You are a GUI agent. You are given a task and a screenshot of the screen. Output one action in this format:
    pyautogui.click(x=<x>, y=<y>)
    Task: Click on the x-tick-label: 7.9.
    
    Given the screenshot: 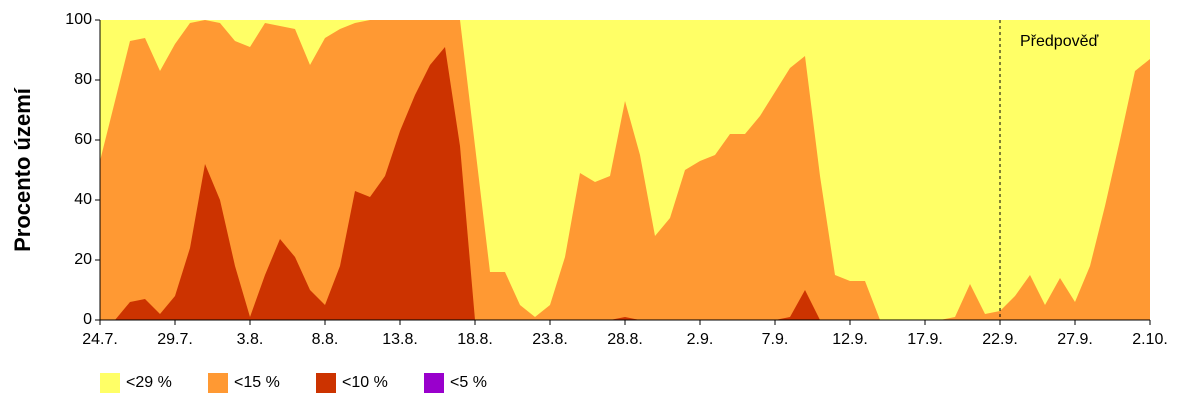 What is the action you would take?
    pyautogui.click(x=775, y=339)
    